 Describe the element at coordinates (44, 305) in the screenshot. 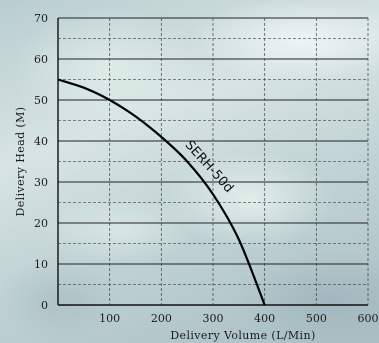

I see `y-tick-label: 0` at that location.